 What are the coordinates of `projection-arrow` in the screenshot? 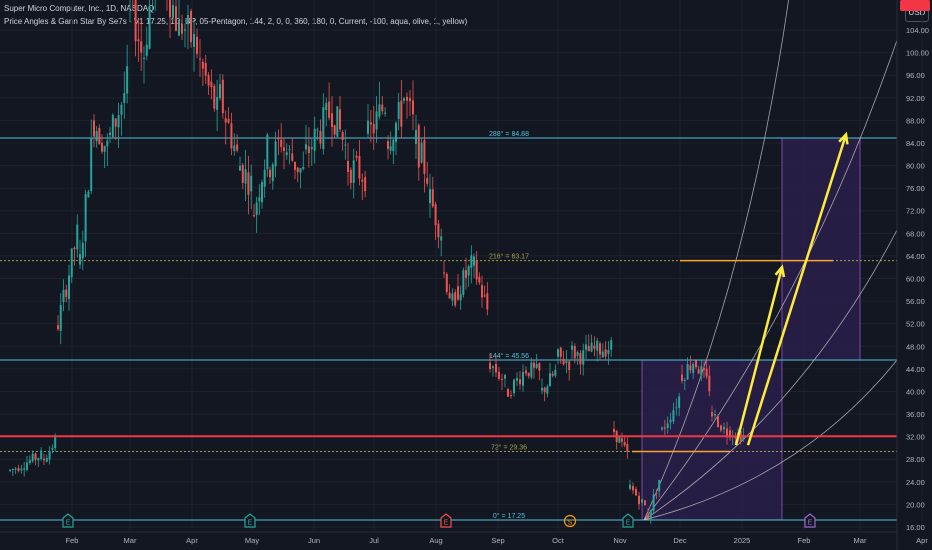 It's located at (797, 290).